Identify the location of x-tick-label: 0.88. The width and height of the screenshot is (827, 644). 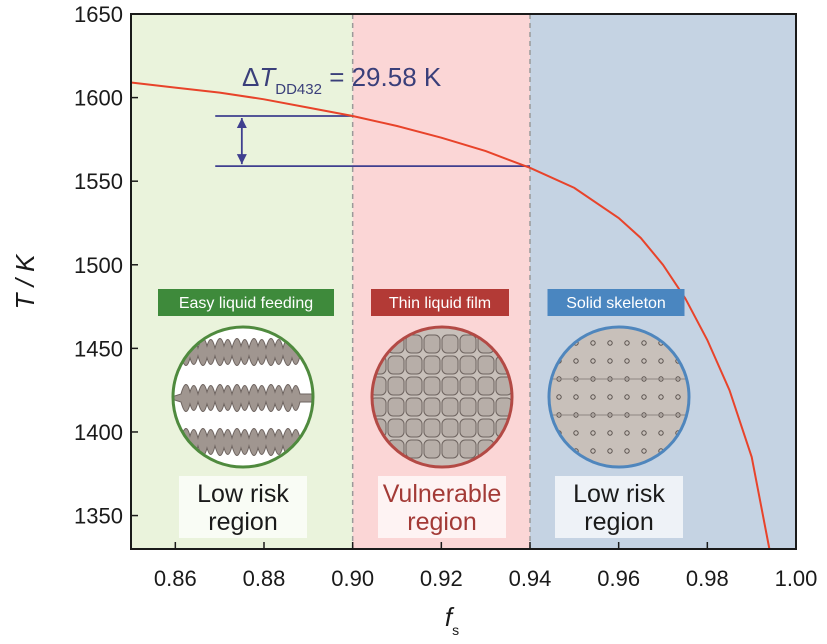
(264, 578).